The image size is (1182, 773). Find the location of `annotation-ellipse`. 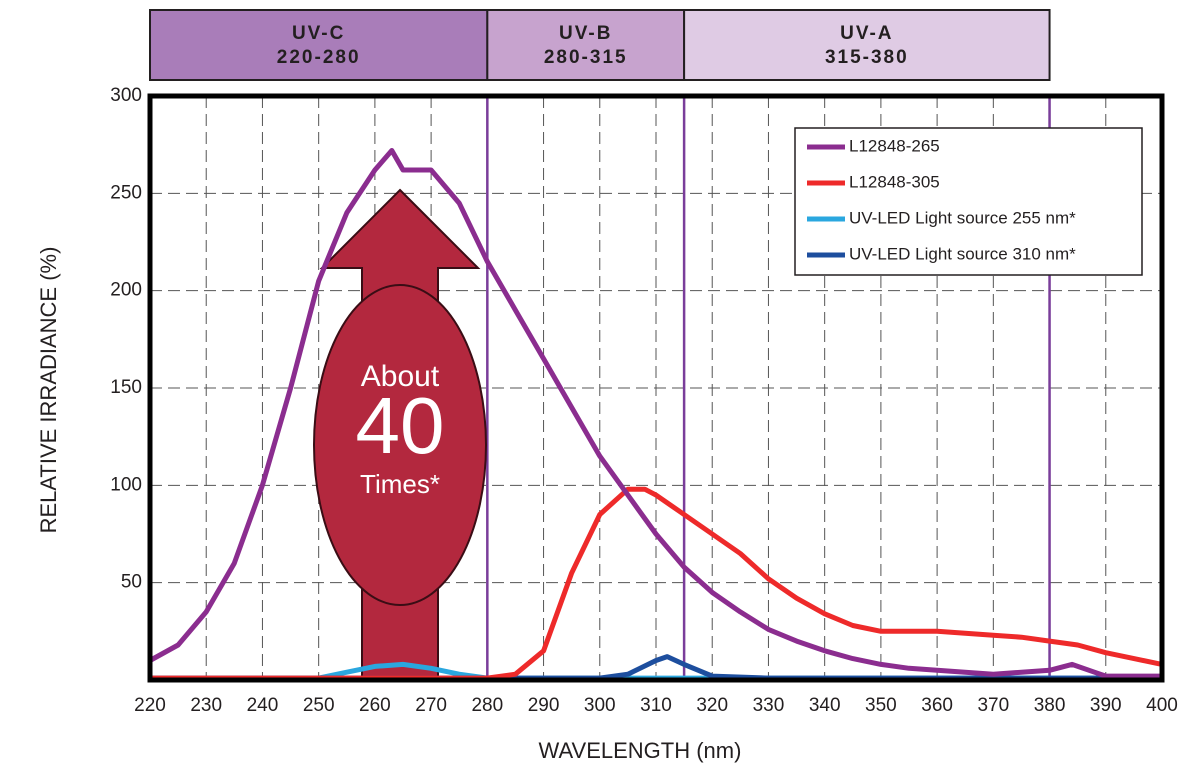

annotation-ellipse is located at coordinates (400, 445).